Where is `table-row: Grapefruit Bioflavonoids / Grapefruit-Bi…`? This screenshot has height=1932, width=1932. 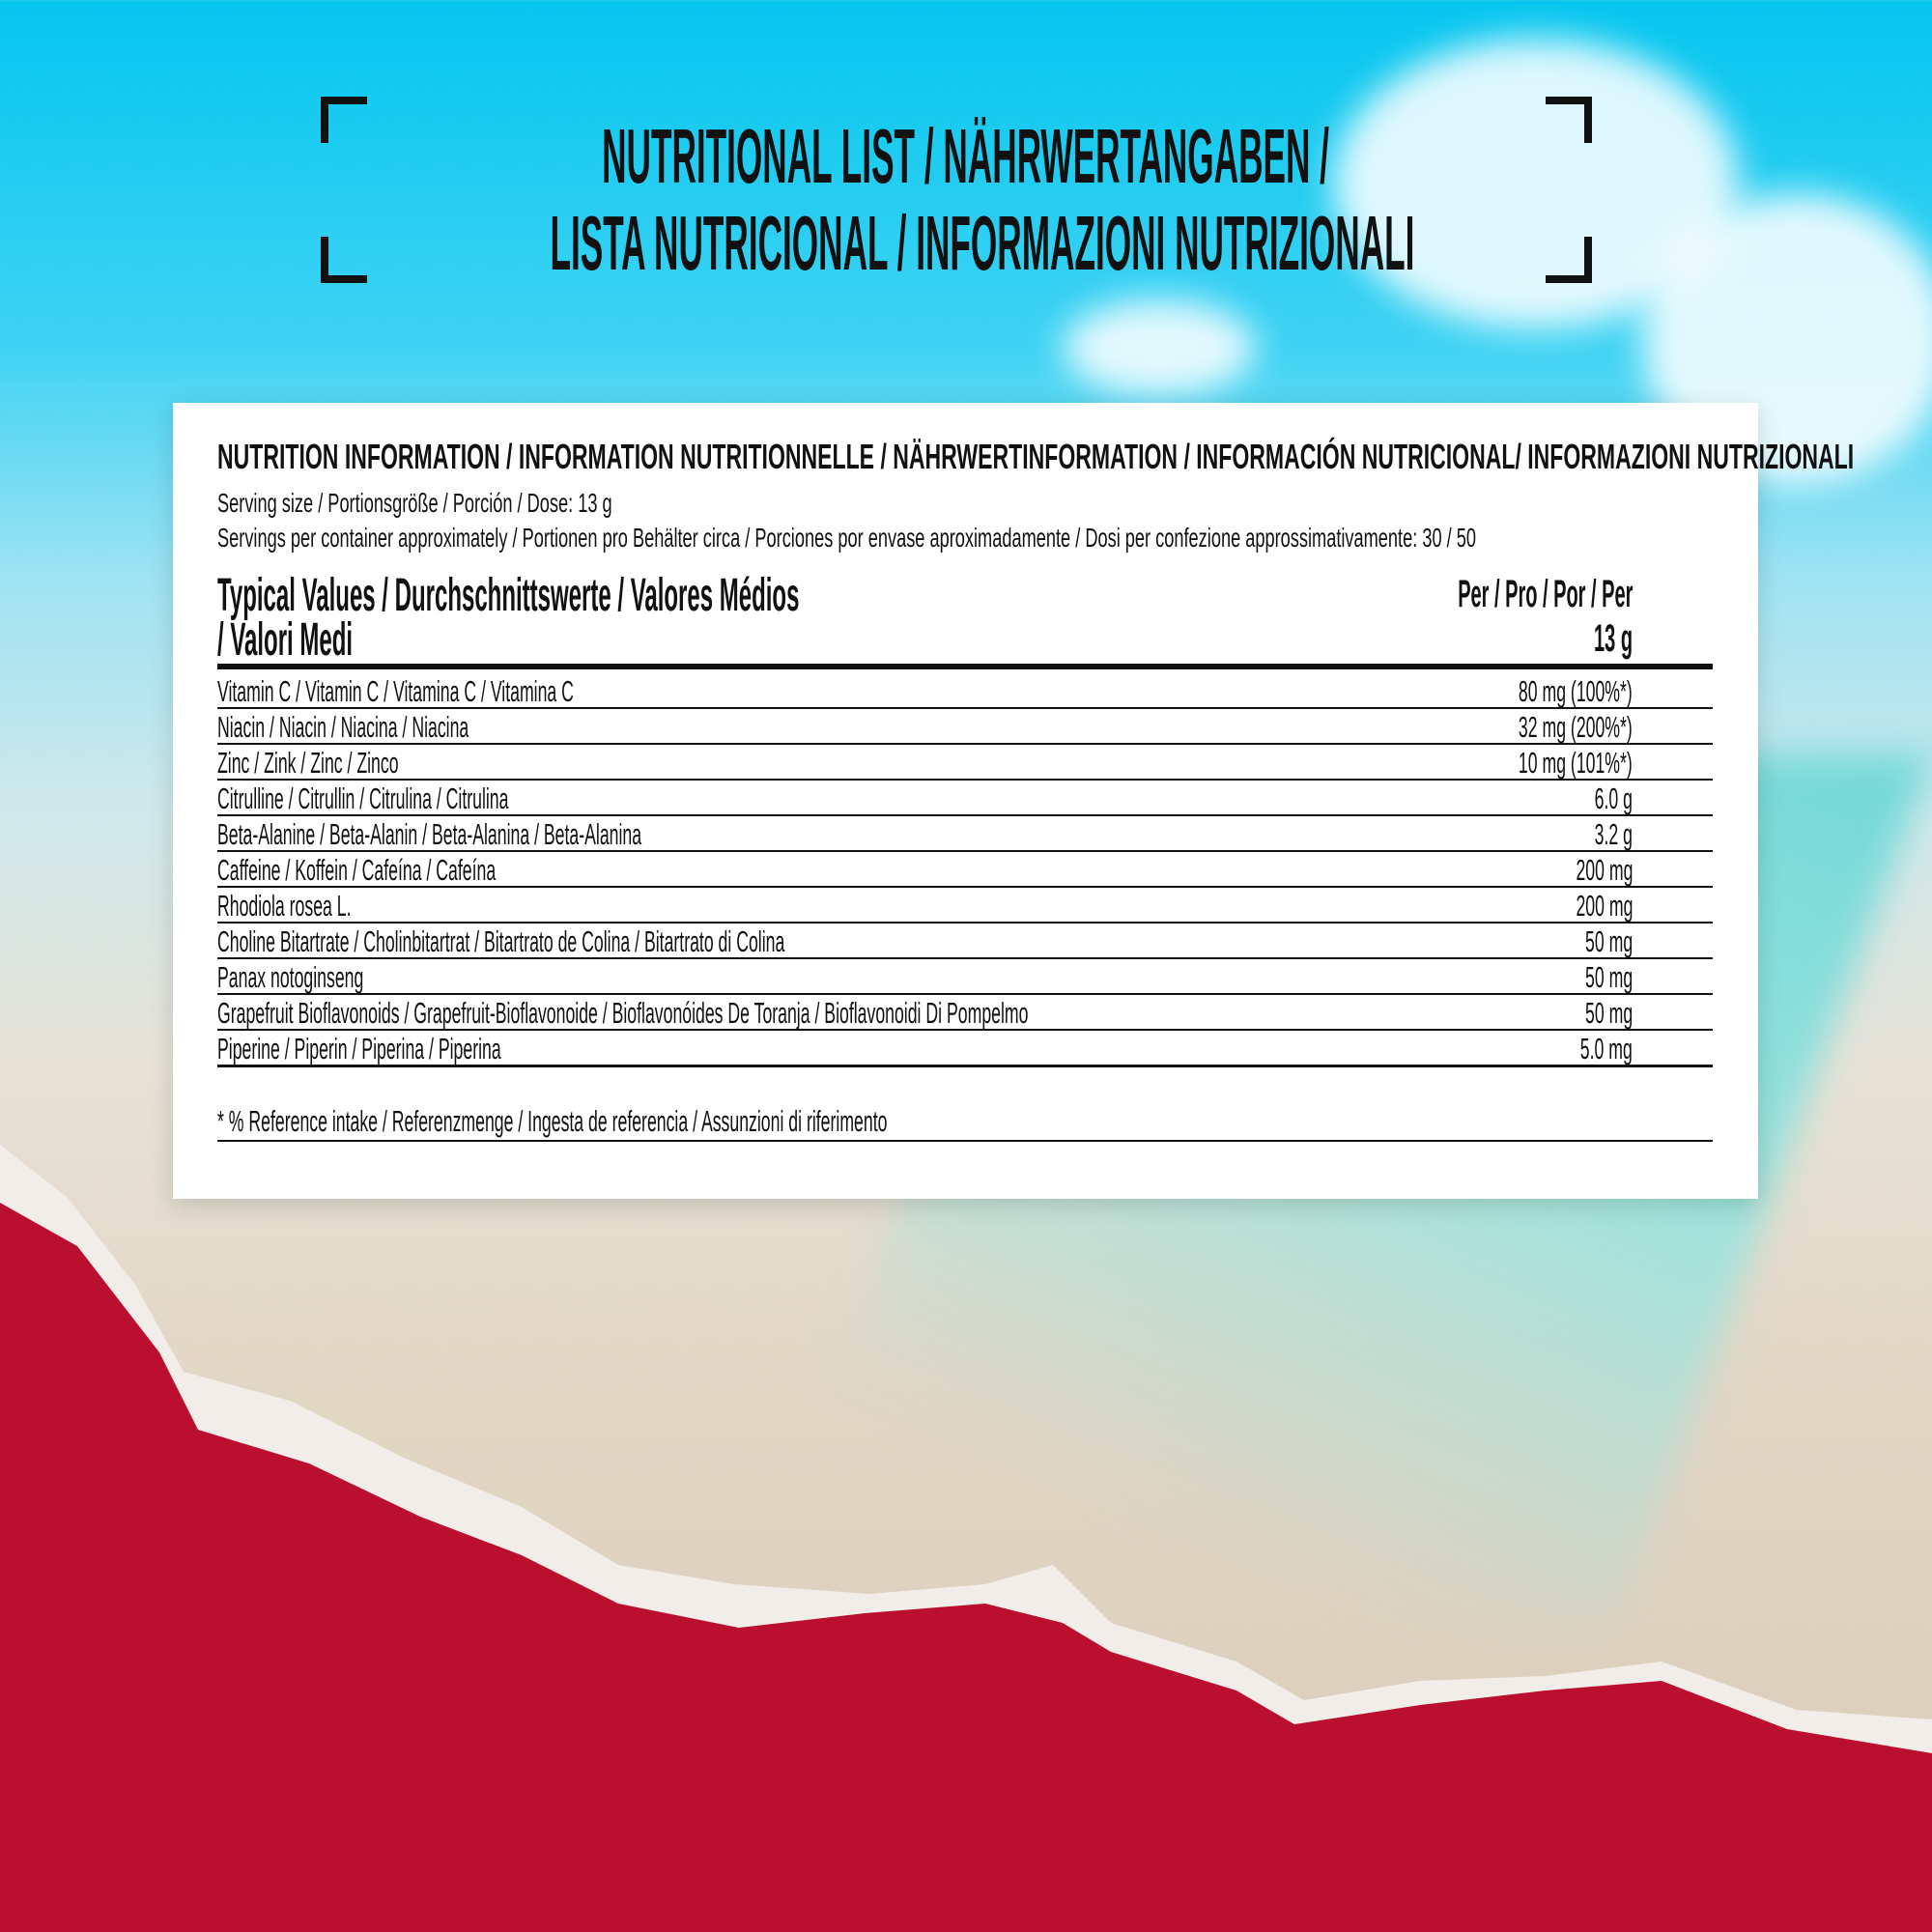 table-row: Grapefruit Bioflavonoids / Grapefruit-Bi… is located at coordinates (925, 1013).